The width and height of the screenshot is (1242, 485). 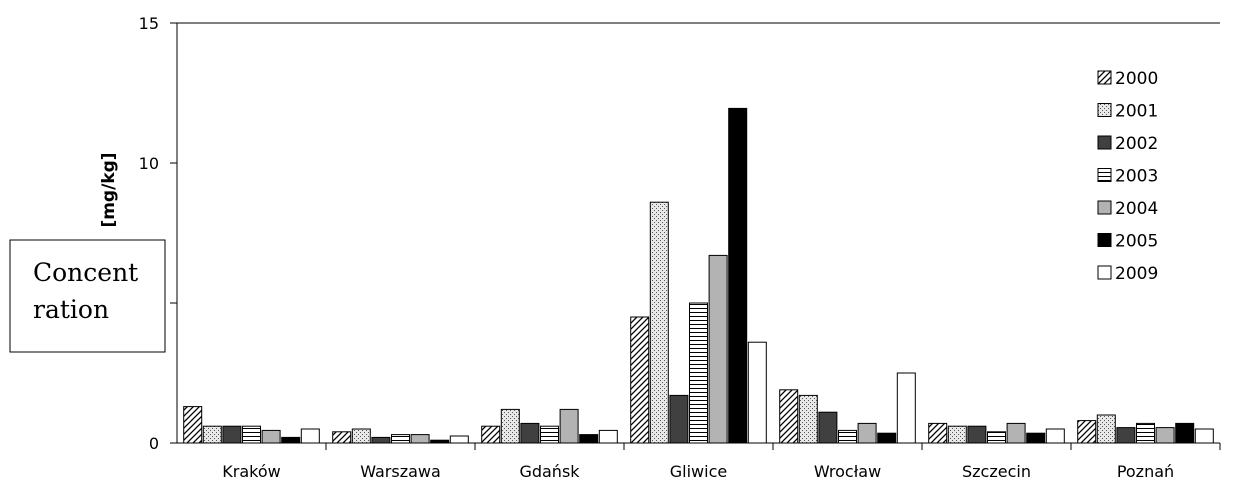 I want to click on x-tick-label: Poznań, so click(x=1145, y=471).